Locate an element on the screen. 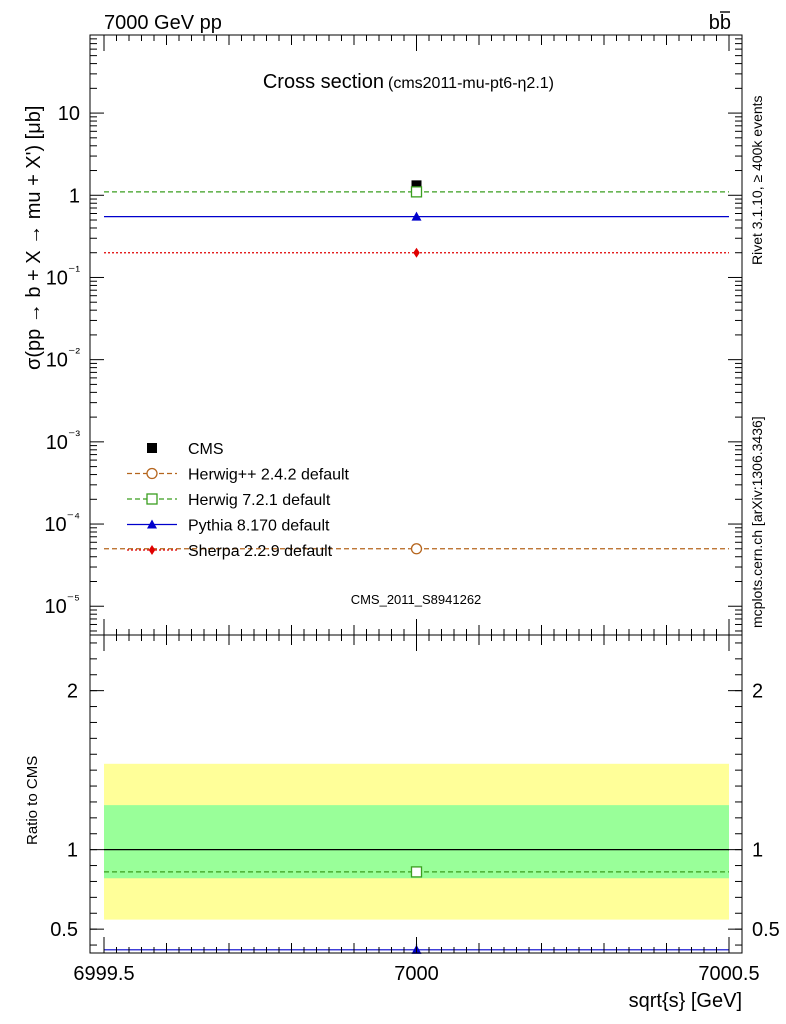 This screenshot has height=1024, width=786. legend-entry: Pythia 8.170 default is located at coordinates (228, 526).